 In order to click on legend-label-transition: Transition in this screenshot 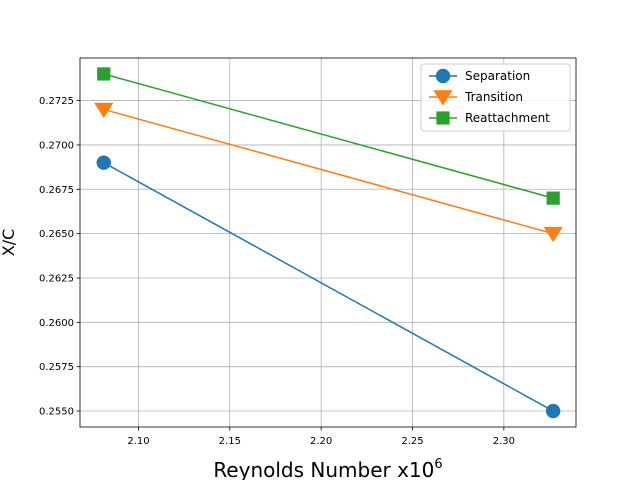, I will do `click(493, 97)`.